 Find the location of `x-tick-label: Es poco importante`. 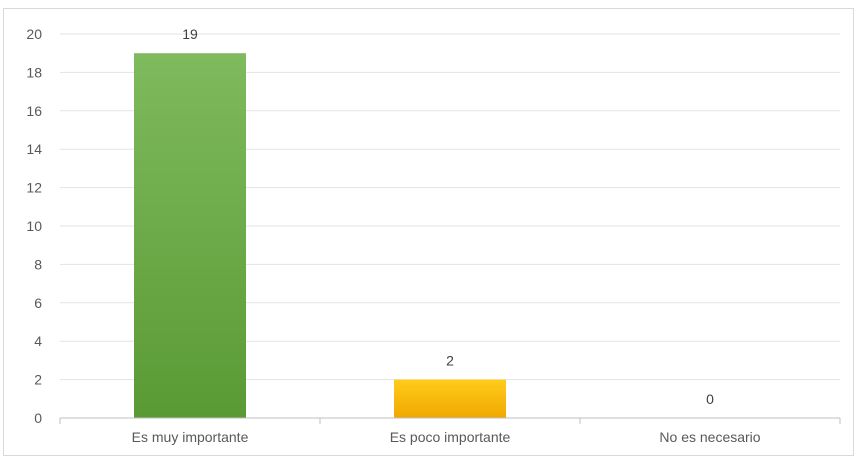

x-tick-label: Es poco importante is located at coordinates (450, 437).